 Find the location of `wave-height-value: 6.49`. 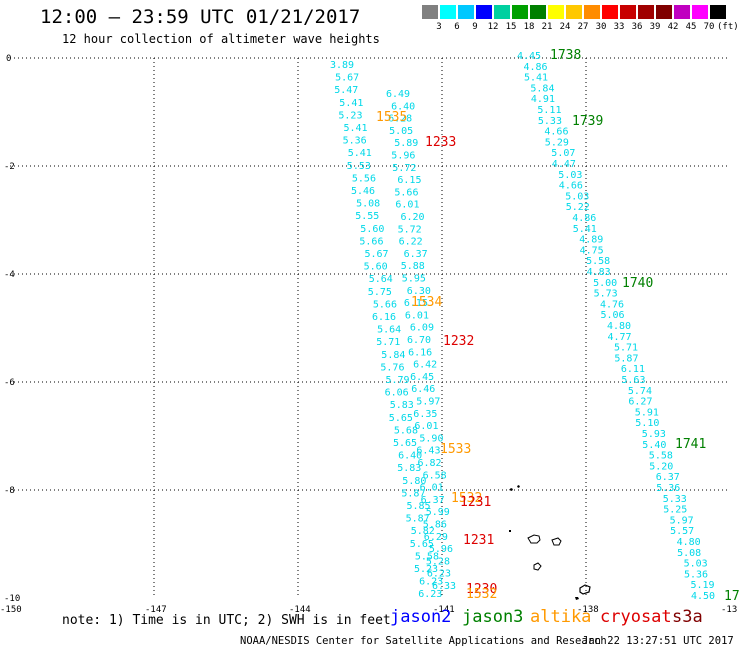

wave-height-value: 6.49 is located at coordinates (398, 94).